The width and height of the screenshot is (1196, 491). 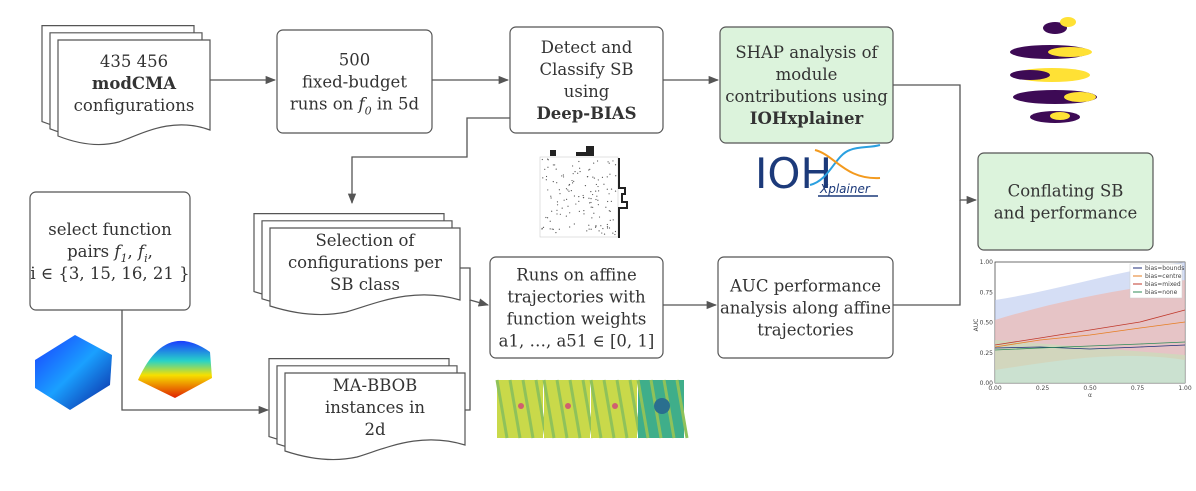 What do you see at coordinates (110, 229) in the screenshot?
I see `node-label: select function` at bounding box center [110, 229].